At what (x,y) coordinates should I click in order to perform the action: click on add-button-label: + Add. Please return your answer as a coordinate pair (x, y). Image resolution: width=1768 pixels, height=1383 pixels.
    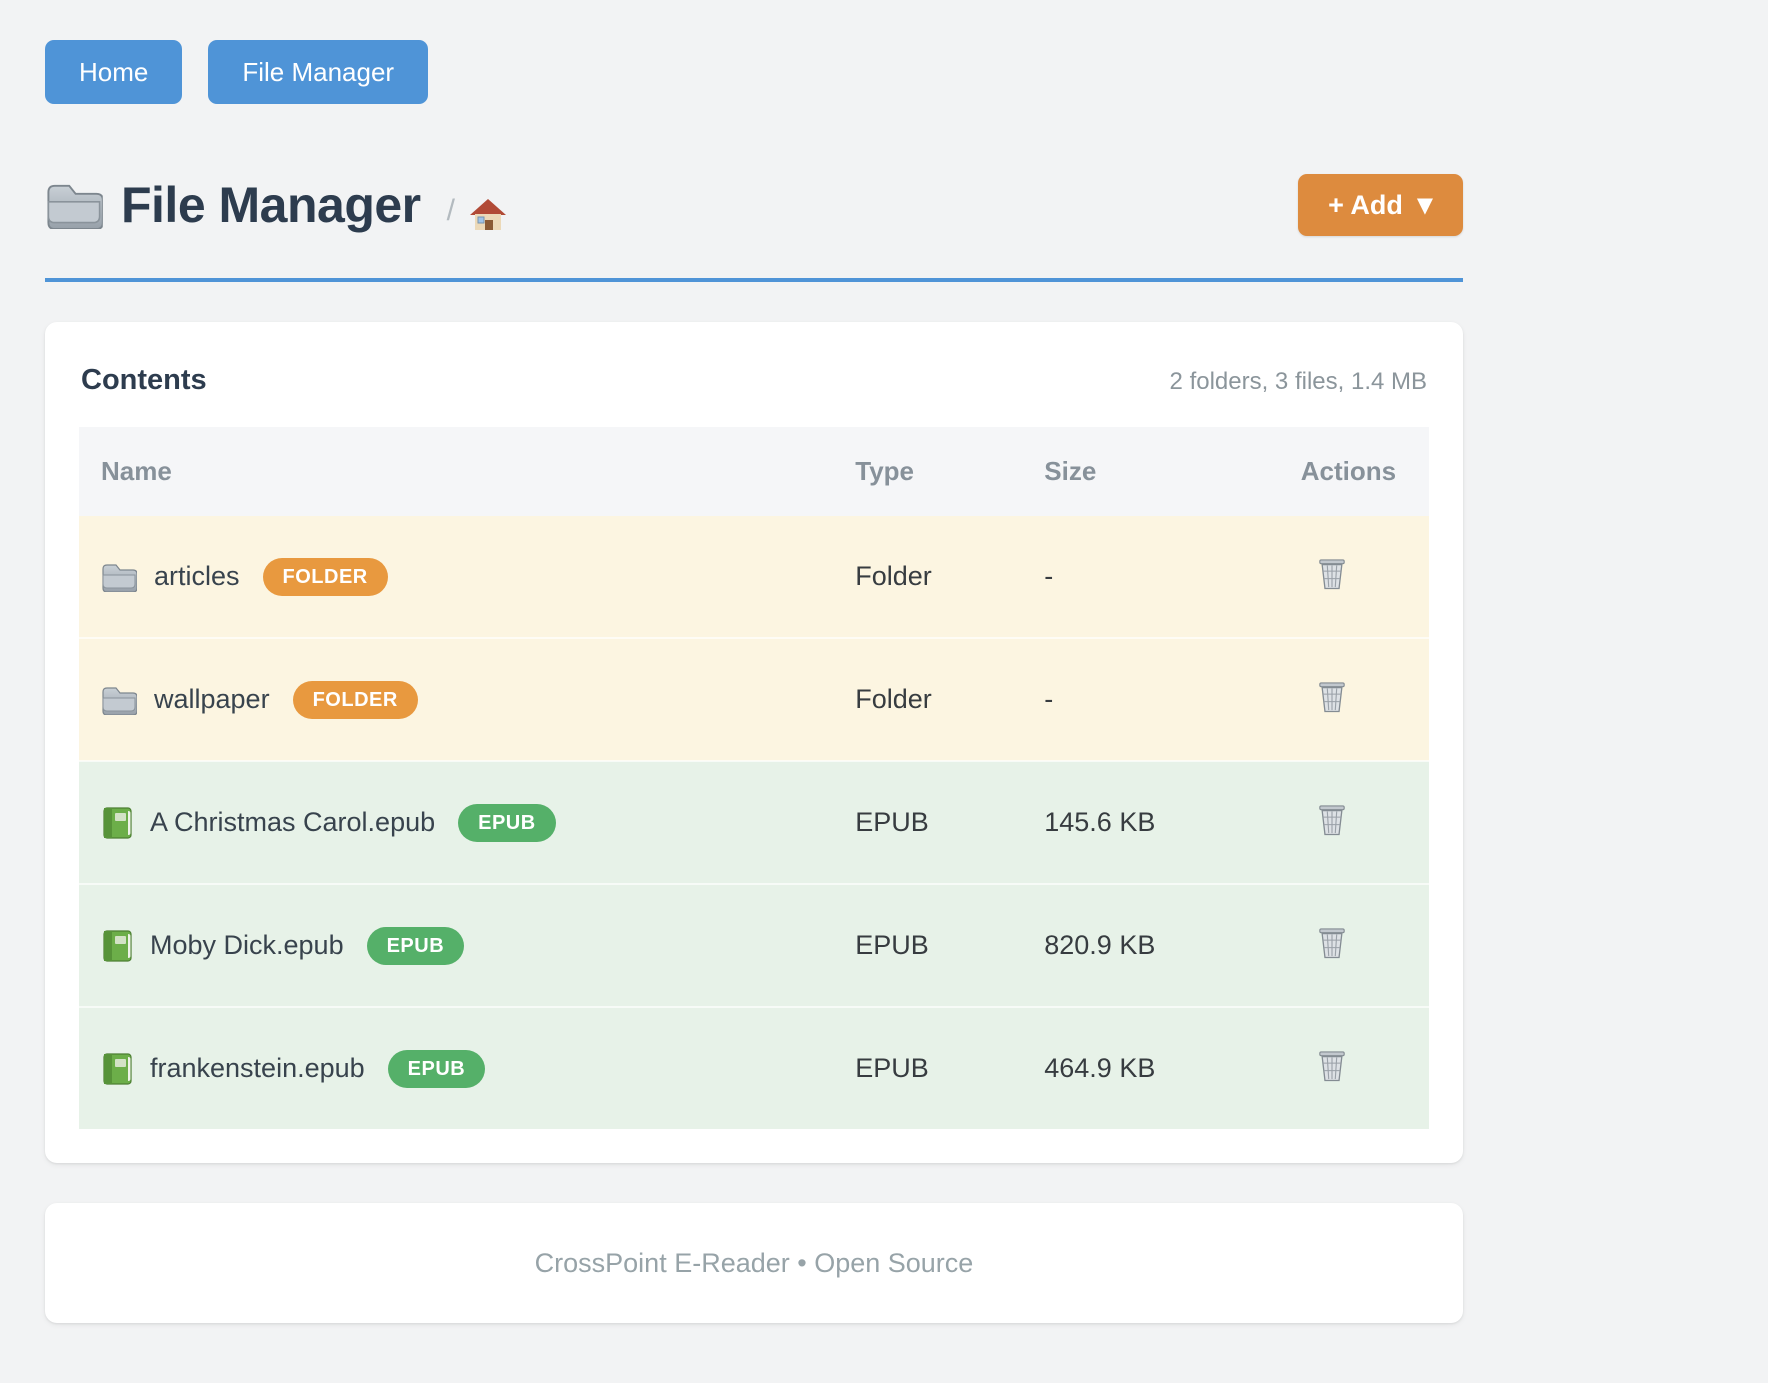
    Looking at the image, I should click on (1365, 204).